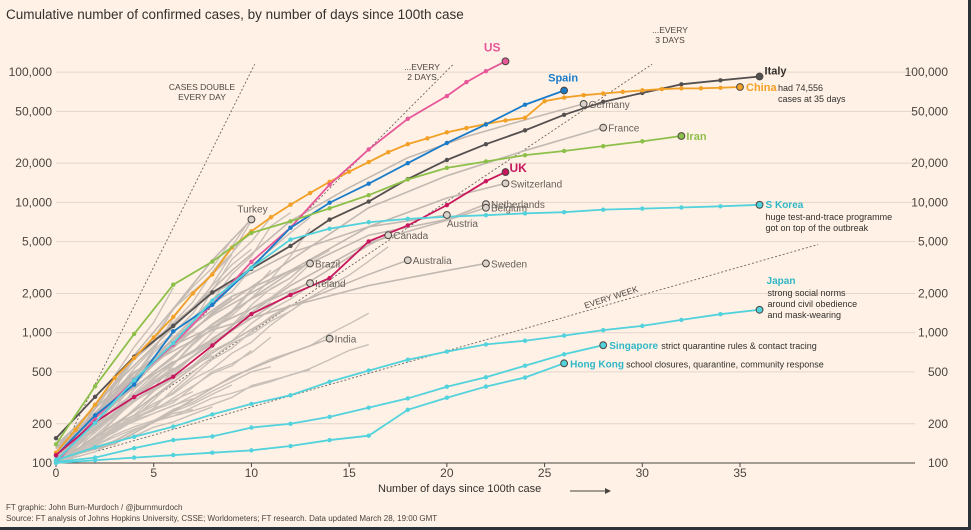 The height and width of the screenshot is (530, 971). I want to click on series-label: Hong Kong, so click(597, 364).